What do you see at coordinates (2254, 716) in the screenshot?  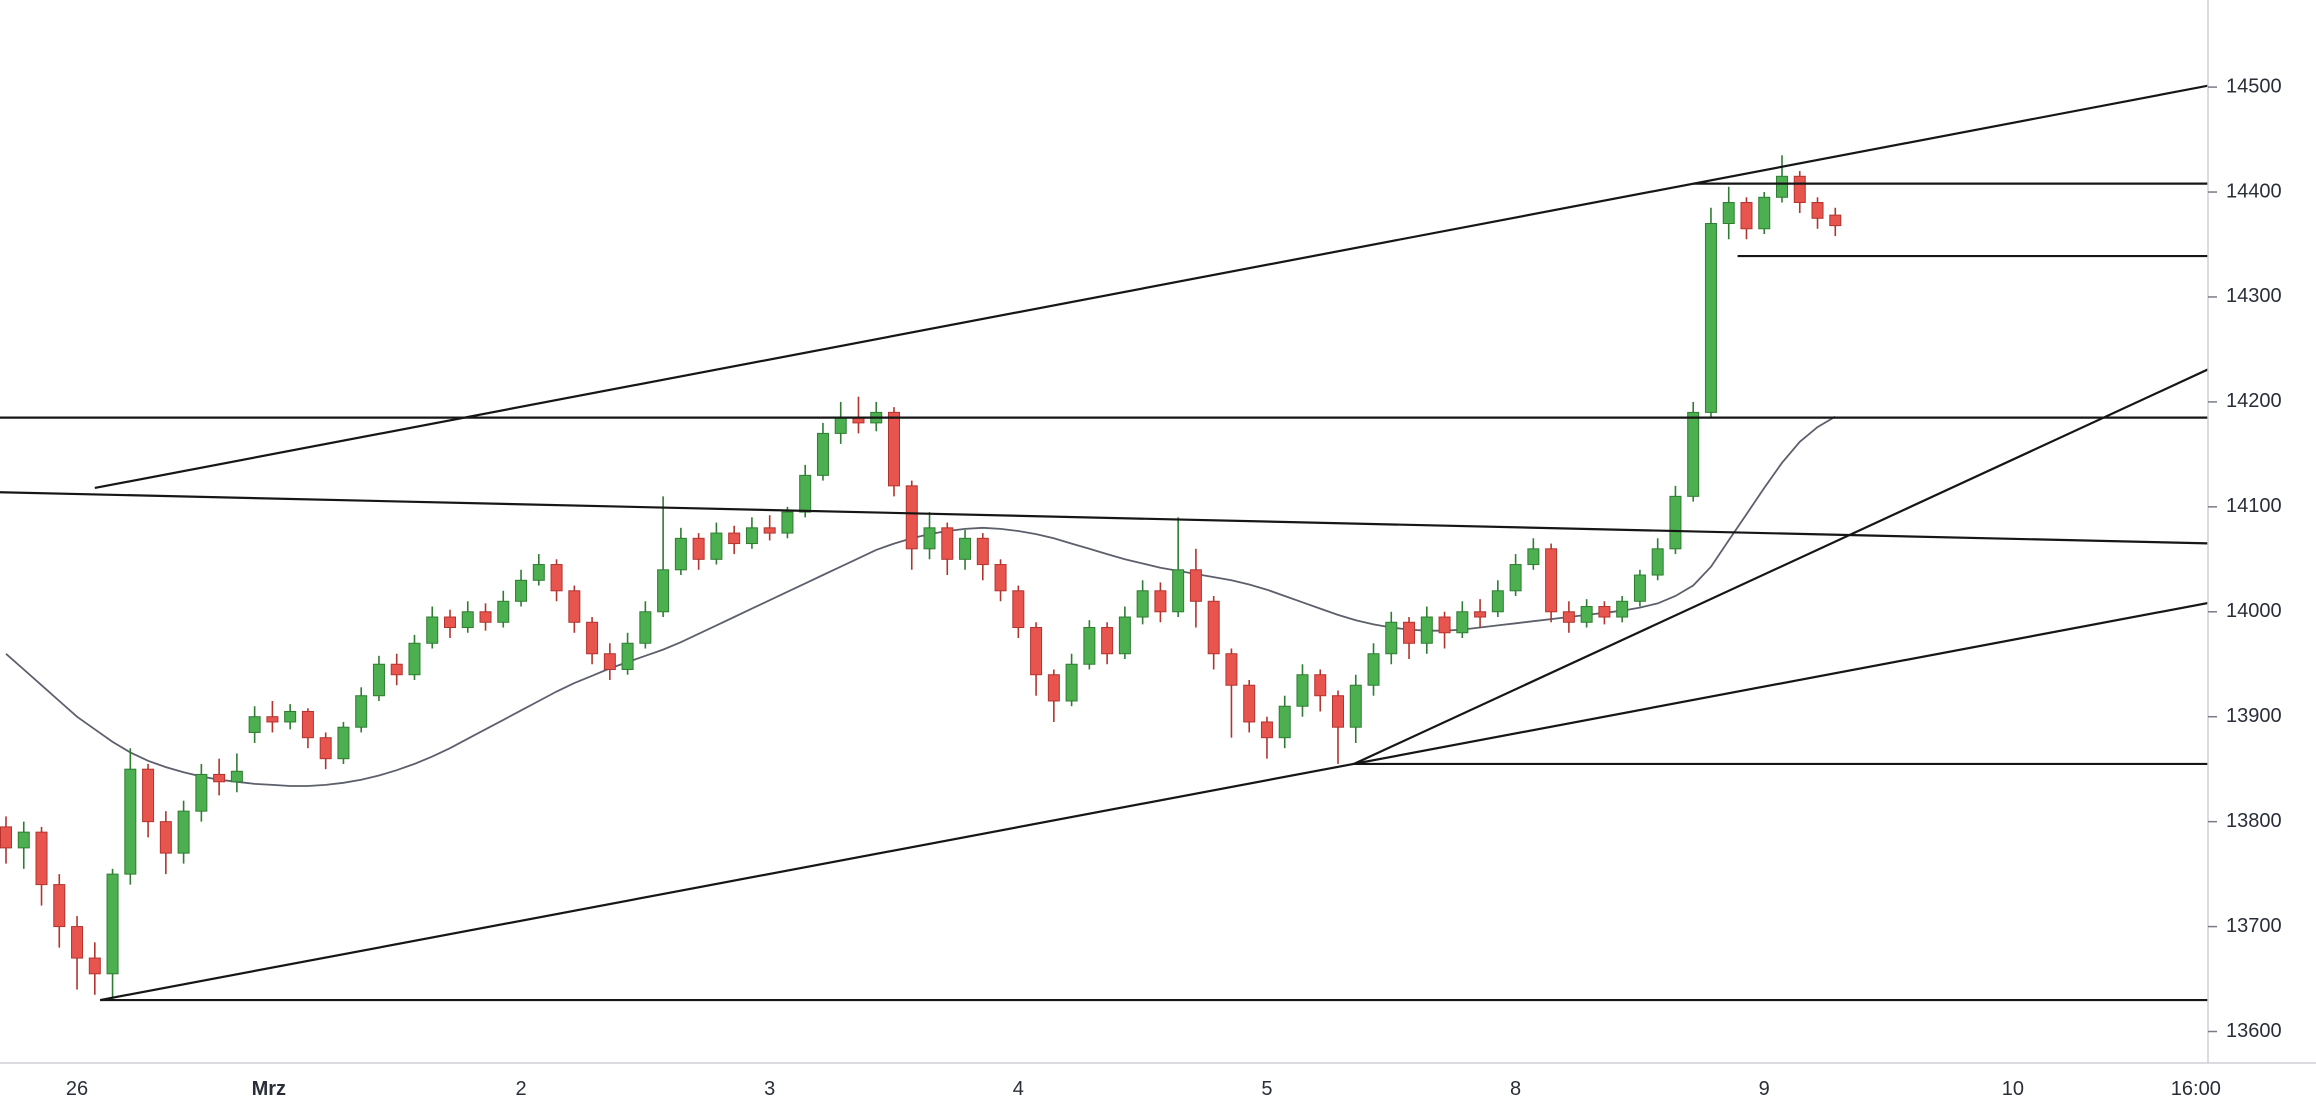 I see `price-axis-label: 13900` at bounding box center [2254, 716].